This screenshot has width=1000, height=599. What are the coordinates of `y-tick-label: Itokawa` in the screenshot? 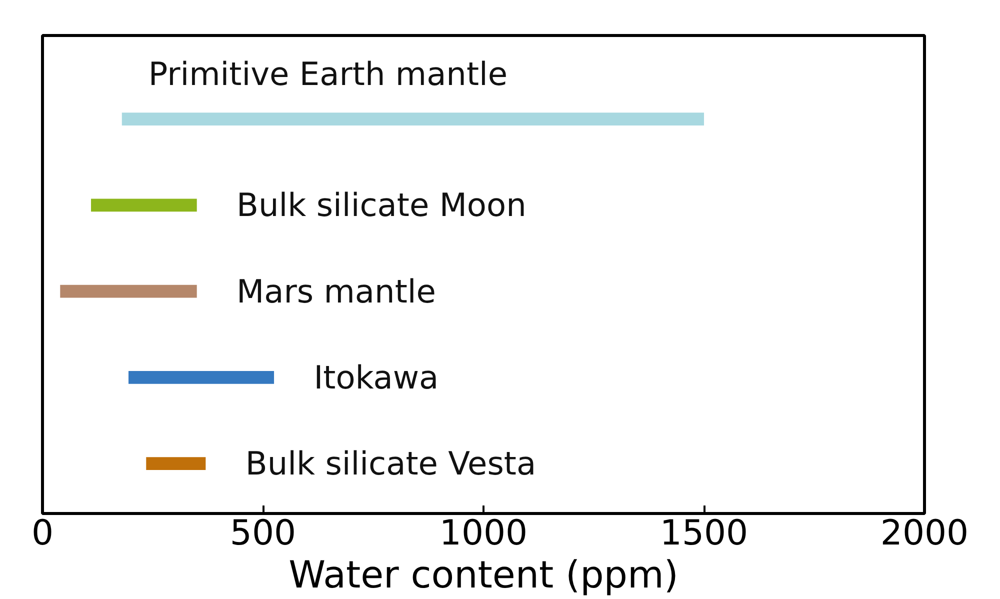 It's located at (376, 377).